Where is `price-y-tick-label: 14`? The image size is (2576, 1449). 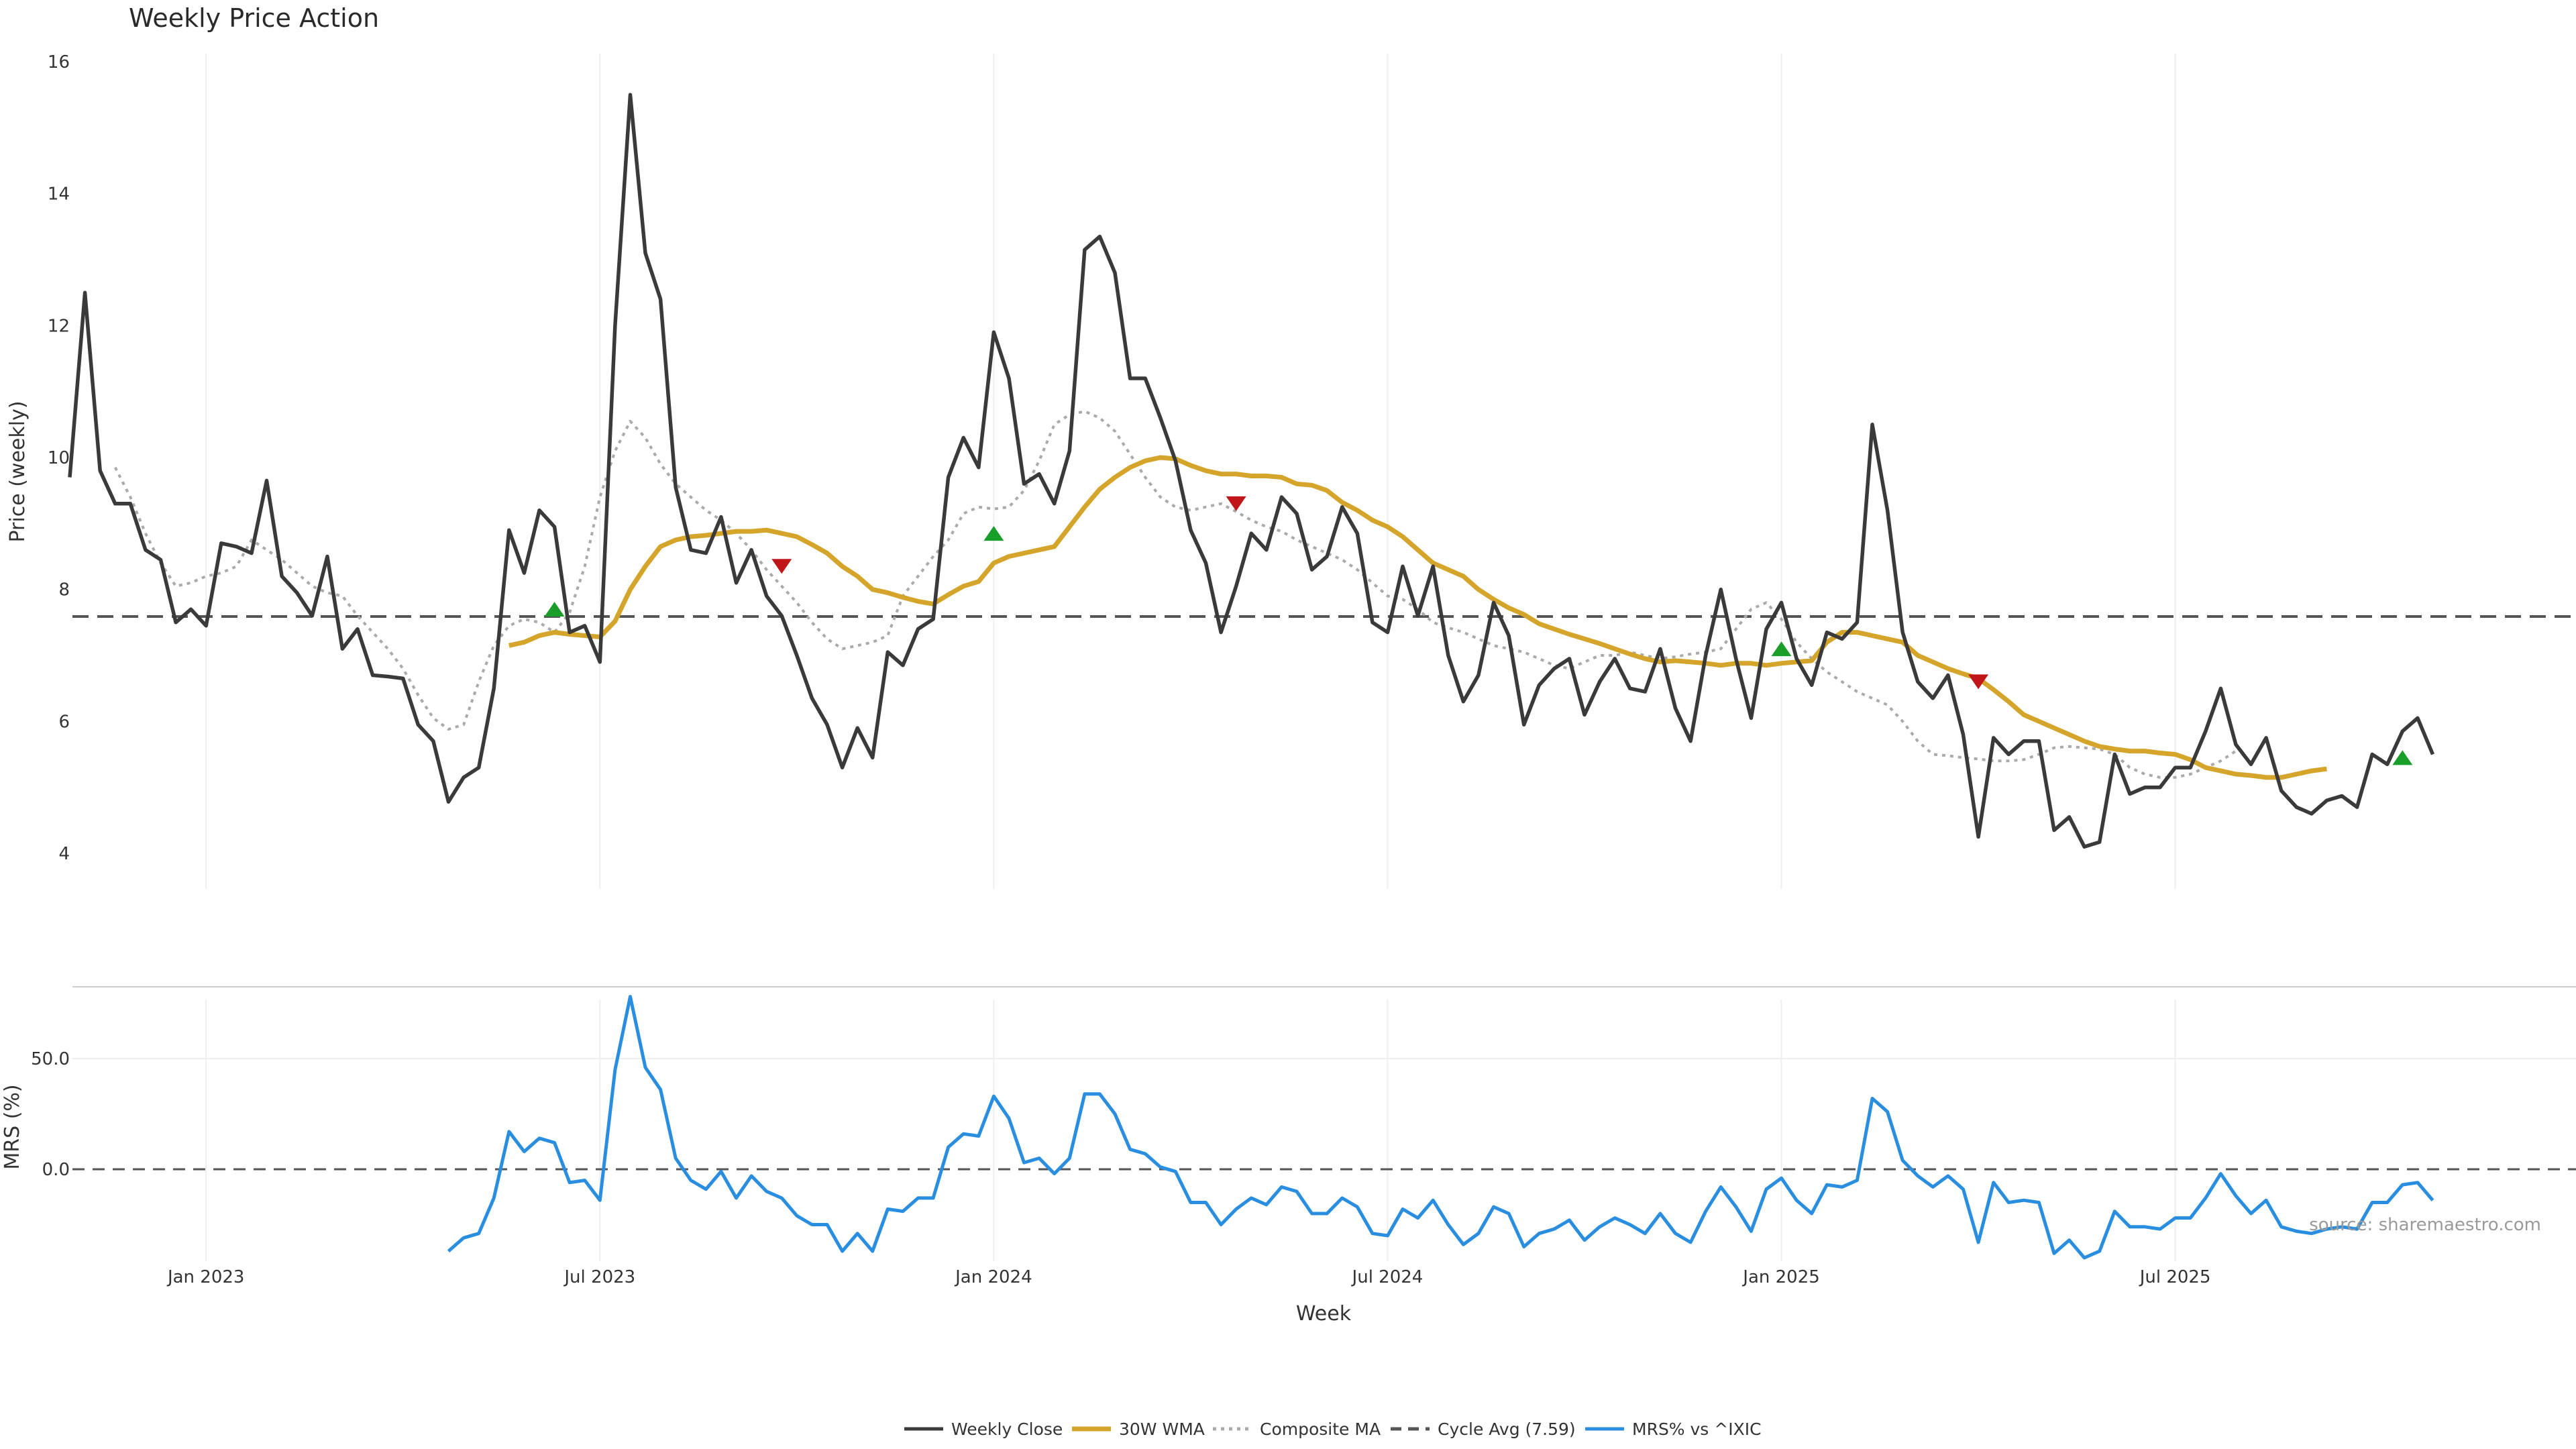 price-y-tick-label: 14 is located at coordinates (59, 194).